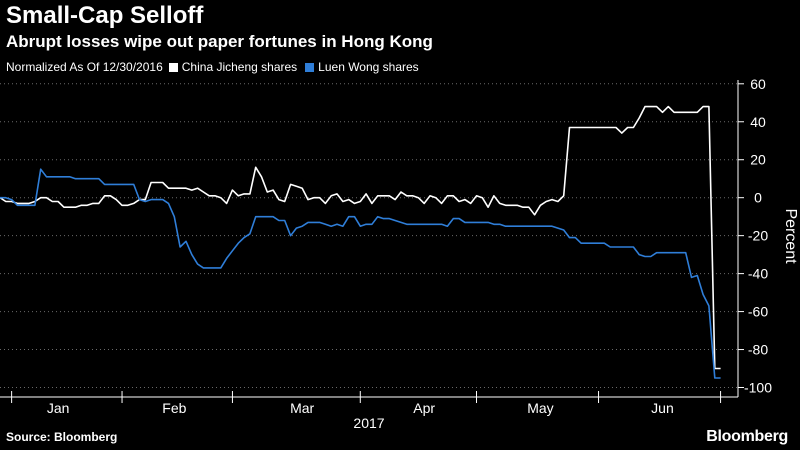 The image size is (800, 450). What do you see at coordinates (368, 67) in the screenshot?
I see `legend-label-luen-wong: Luen Wong shares` at bounding box center [368, 67].